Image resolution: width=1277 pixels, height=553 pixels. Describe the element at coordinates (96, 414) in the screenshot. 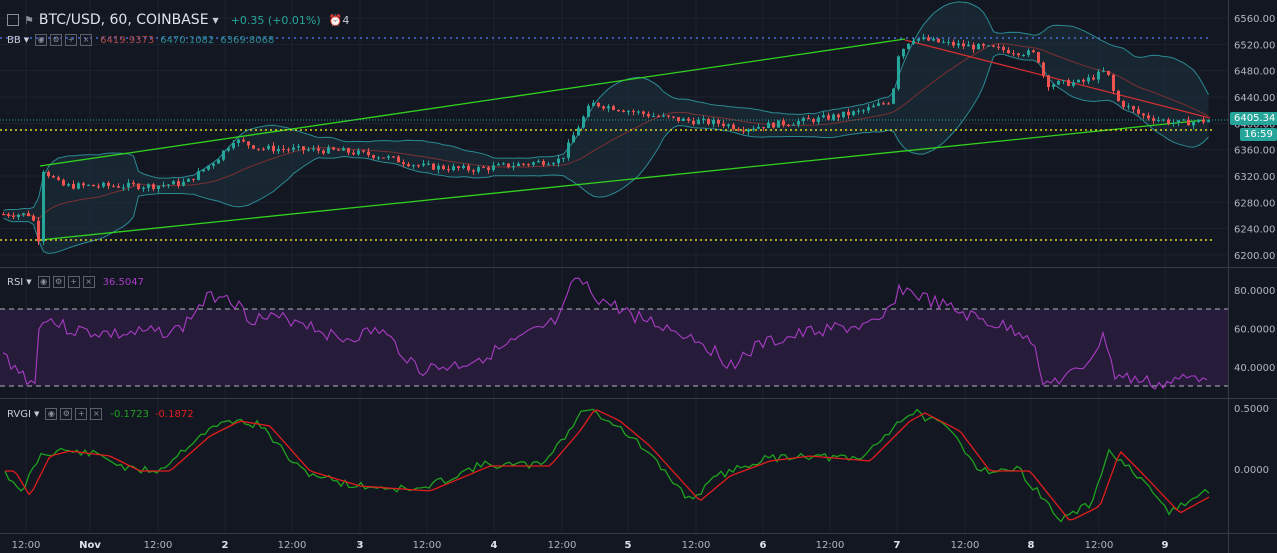

I see `close-icon: ×` at that location.